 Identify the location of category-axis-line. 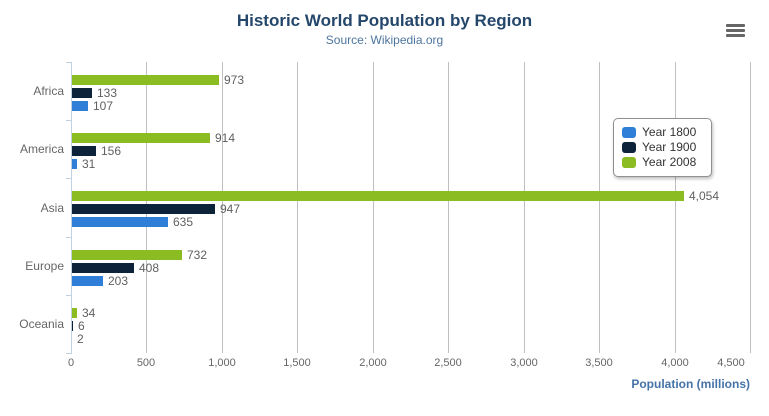
(71, 208).